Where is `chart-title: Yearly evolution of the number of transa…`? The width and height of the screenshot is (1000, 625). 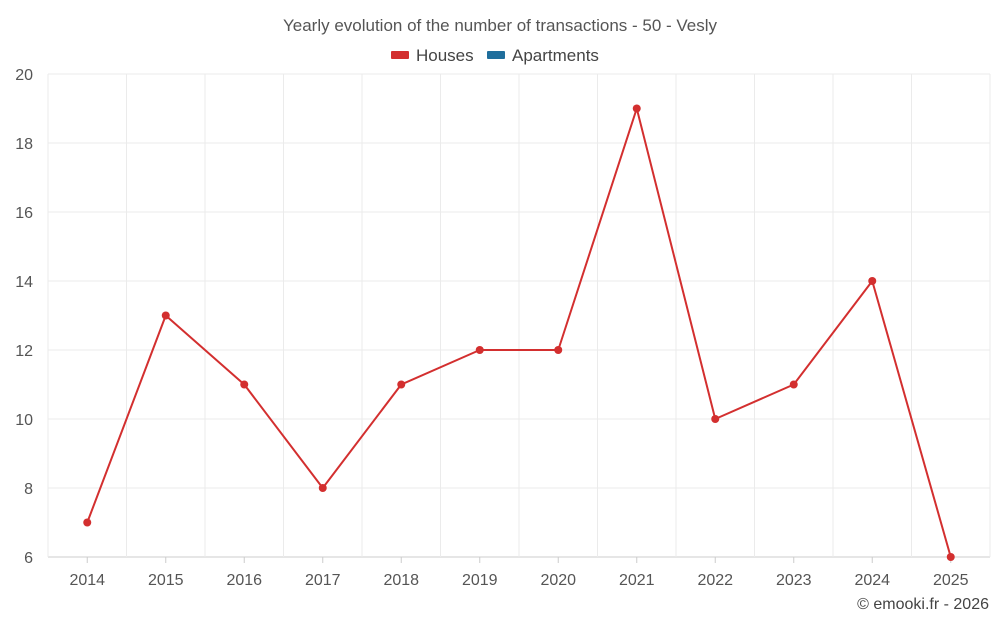
chart-title: Yearly evolution of the number of transa… is located at coordinates (500, 25).